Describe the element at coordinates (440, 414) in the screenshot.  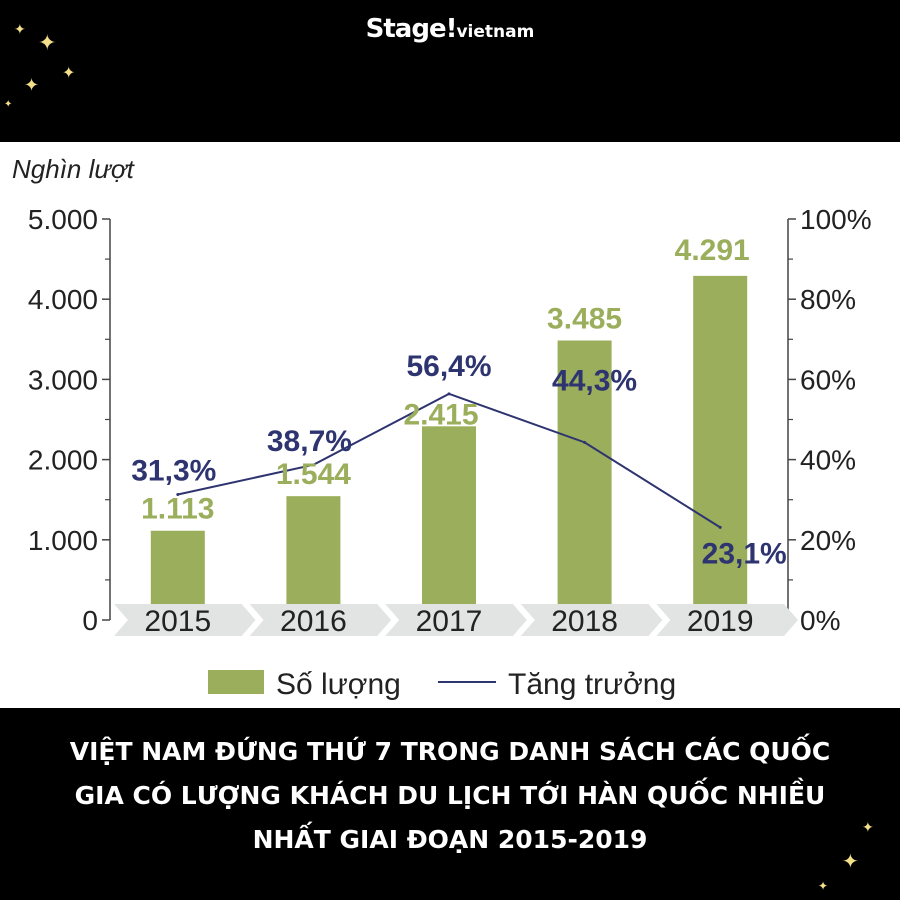
I see `bar-value-label: 2.415` at that location.